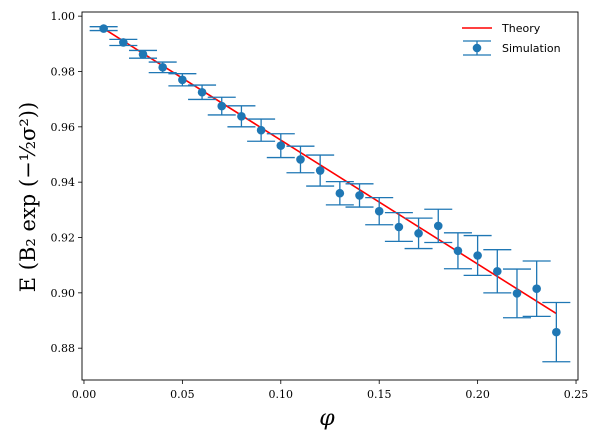  I want to click on legend-sim-label: Simulation, so click(531, 48).